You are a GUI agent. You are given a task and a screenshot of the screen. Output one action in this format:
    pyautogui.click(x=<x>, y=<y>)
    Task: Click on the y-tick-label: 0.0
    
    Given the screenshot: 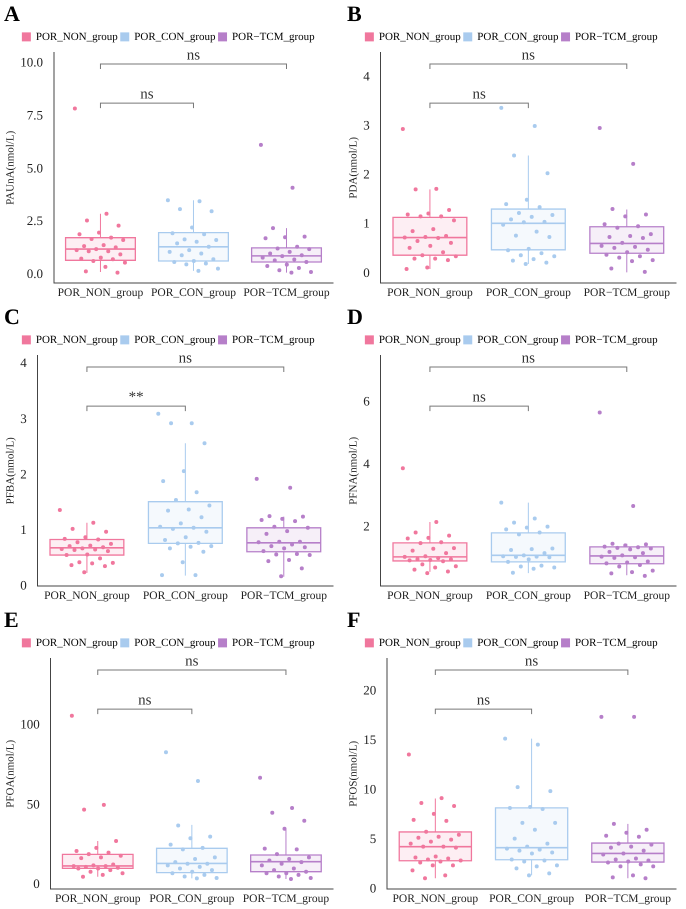 What is the action you would take?
    pyautogui.click(x=34, y=274)
    